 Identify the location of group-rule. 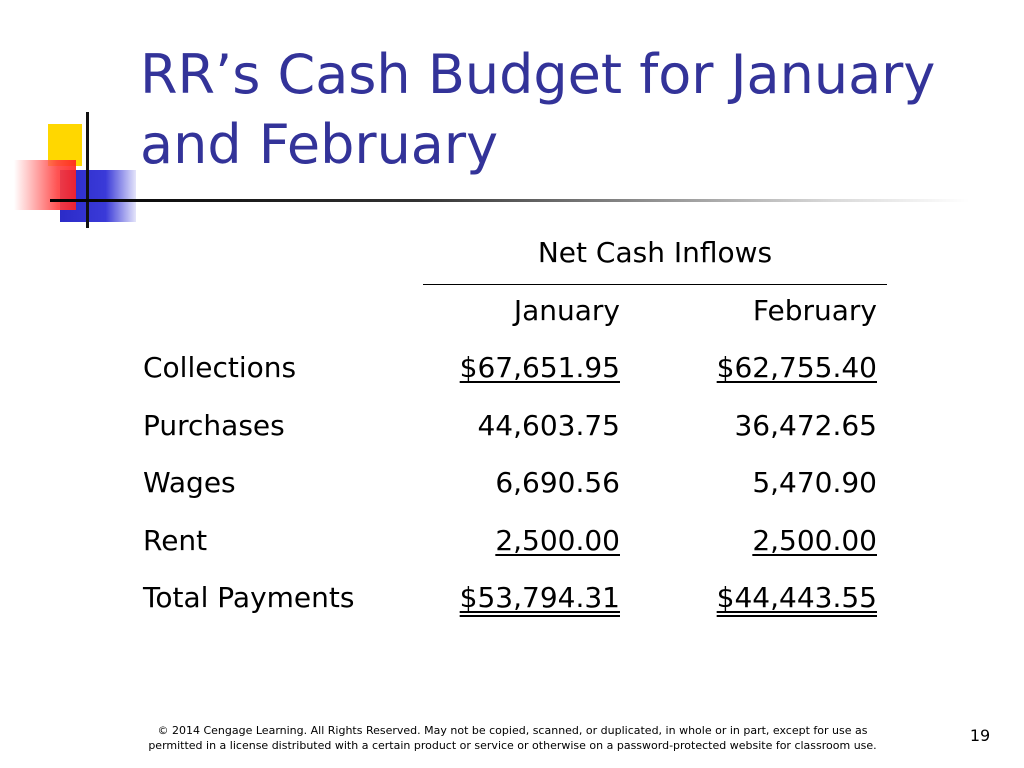
(655, 284).